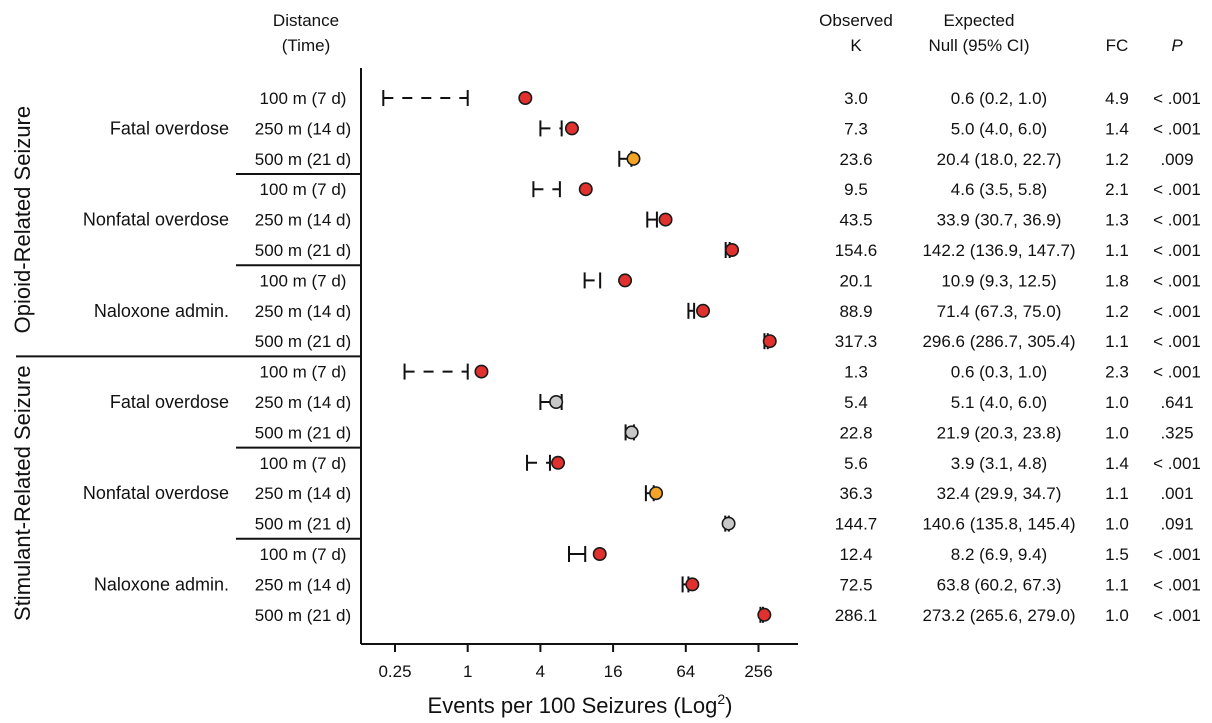  What do you see at coordinates (306, 20) in the screenshot?
I see `header-distance: Distance` at bounding box center [306, 20].